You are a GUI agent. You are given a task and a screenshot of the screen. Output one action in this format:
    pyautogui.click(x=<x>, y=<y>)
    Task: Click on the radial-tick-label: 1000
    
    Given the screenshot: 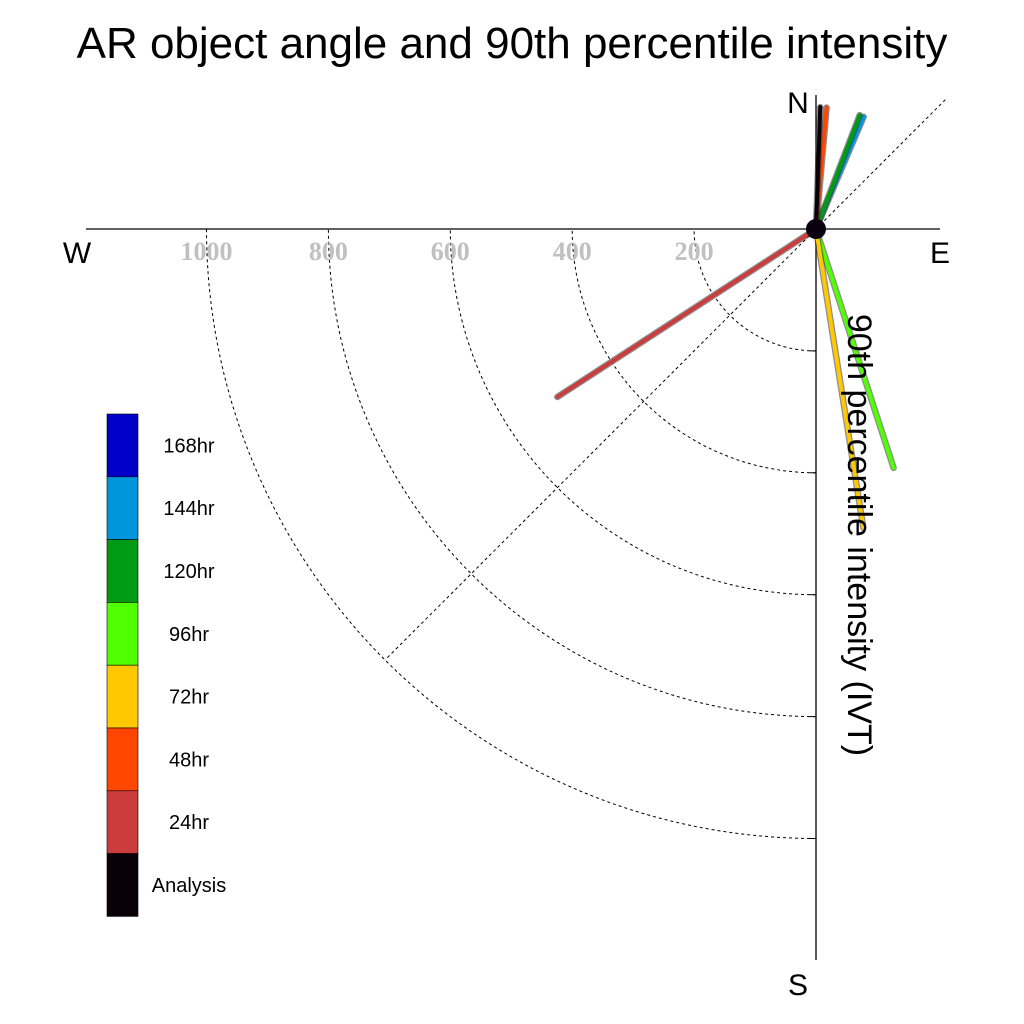 What is the action you would take?
    pyautogui.click(x=207, y=251)
    